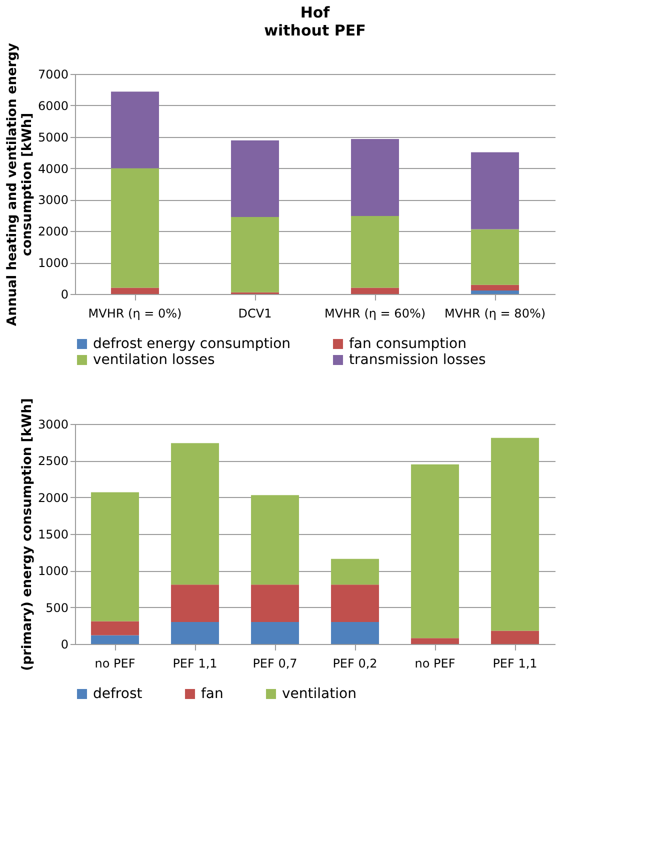 The height and width of the screenshot is (851, 654). What do you see at coordinates (27, 534) in the screenshot?
I see `y-axis-title: (primary) energy consumption [kWh]` at bounding box center [27, 534].